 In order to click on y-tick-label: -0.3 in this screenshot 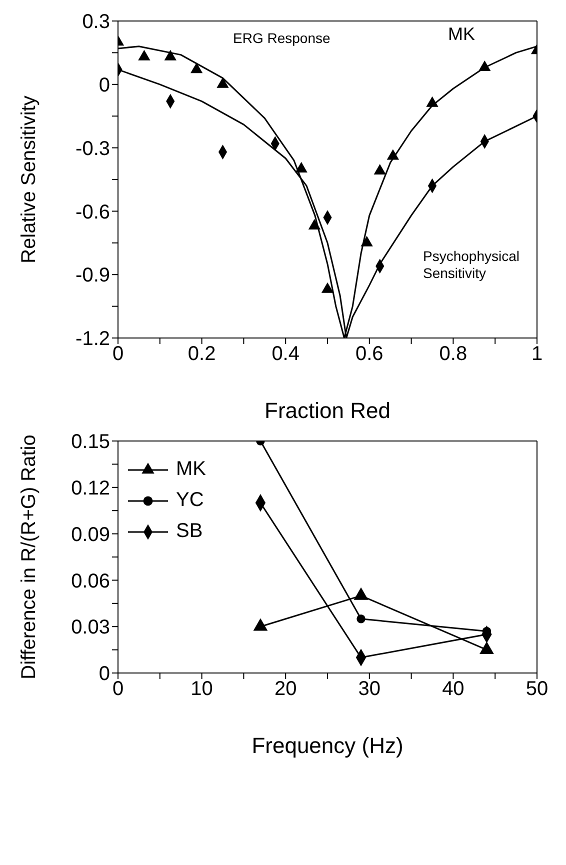, I will do `click(93, 149)`.